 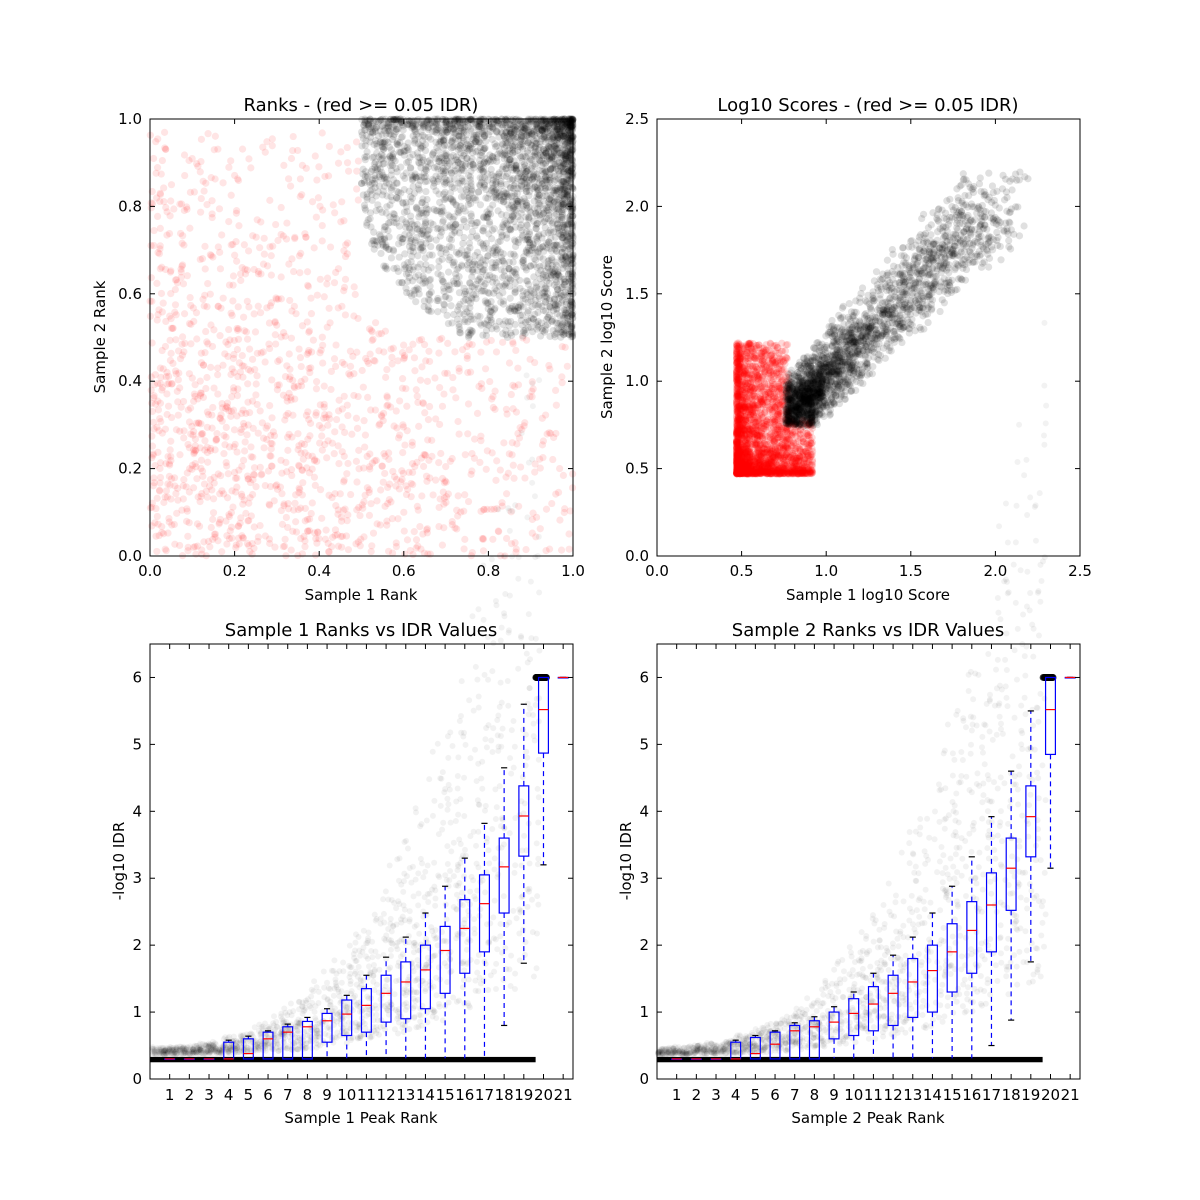 I want to click on y-axis-label: Sample 2 Rank, so click(x=100, y=336).